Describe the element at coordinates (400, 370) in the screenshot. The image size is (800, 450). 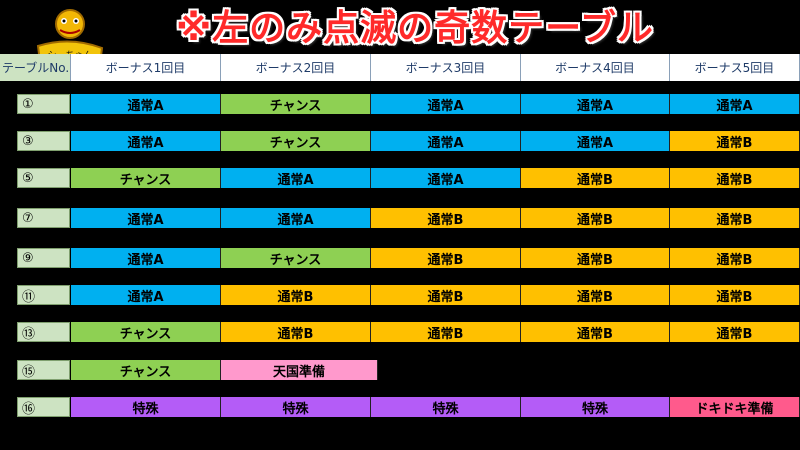
I see `table-row: ⑮ チャンス 天国準備` at that location.